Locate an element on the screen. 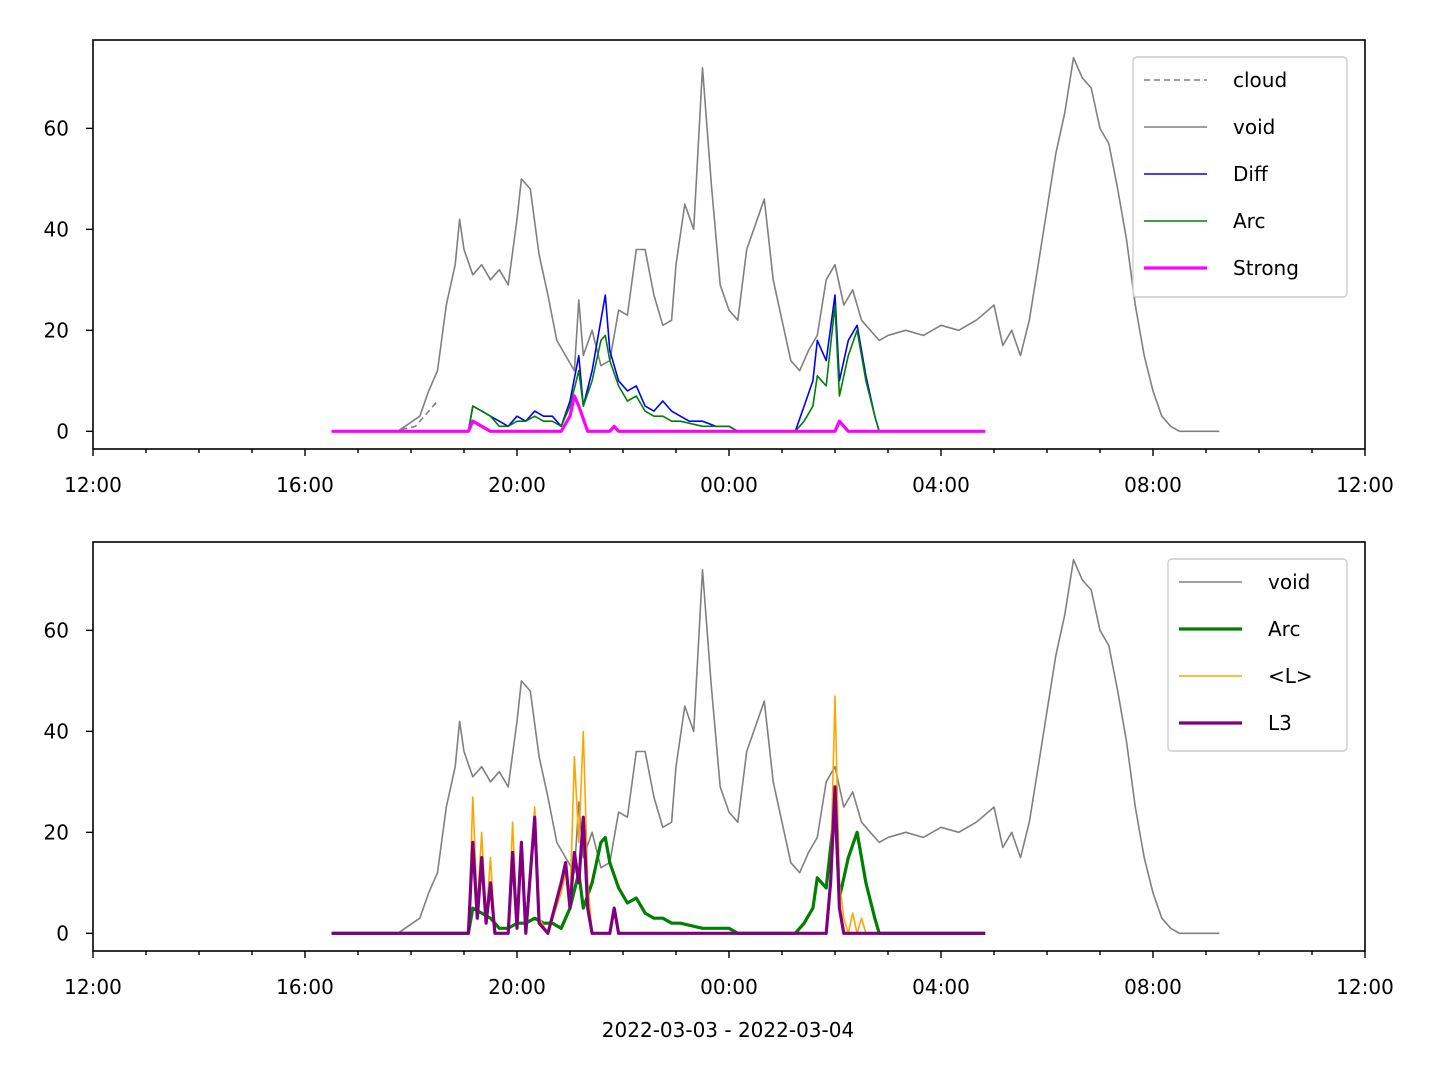 This screenshot has height=1080, width=1440. series-line-Strong is located at coordinates (658, 413).